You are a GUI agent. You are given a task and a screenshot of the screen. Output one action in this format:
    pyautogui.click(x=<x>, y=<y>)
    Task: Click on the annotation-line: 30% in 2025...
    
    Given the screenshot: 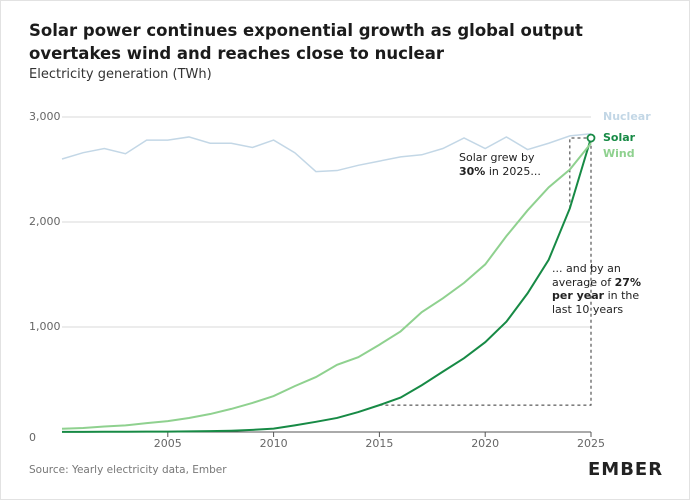 What is the action you would take?
    pyautogui.click(x=500, y=172)
    